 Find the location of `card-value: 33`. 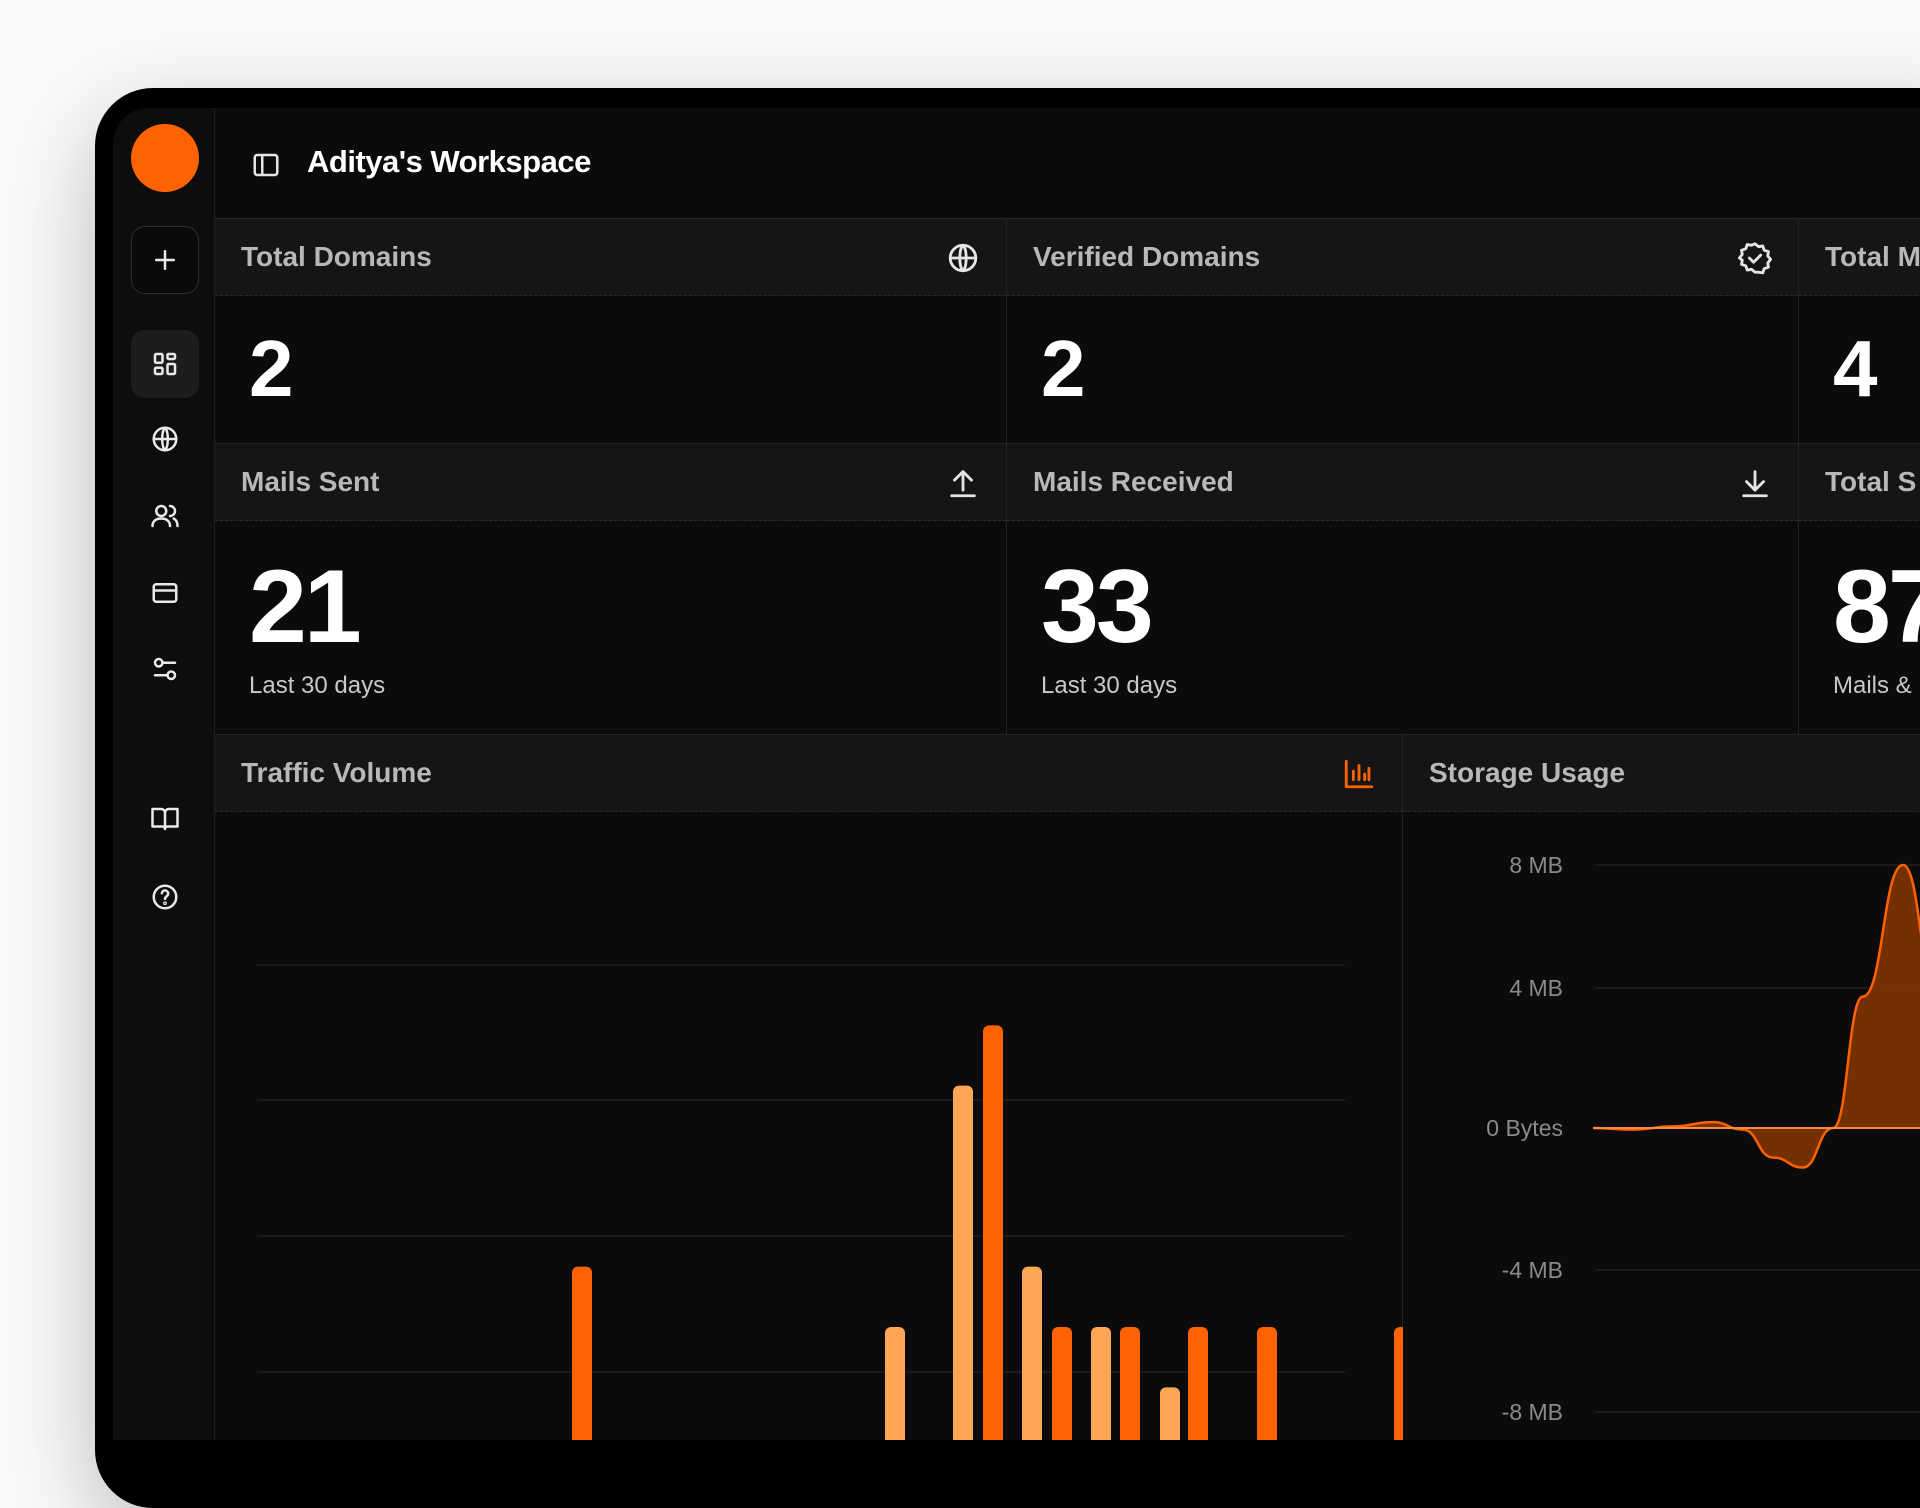

card-value: 33 is located at coordinates (1097, 607).